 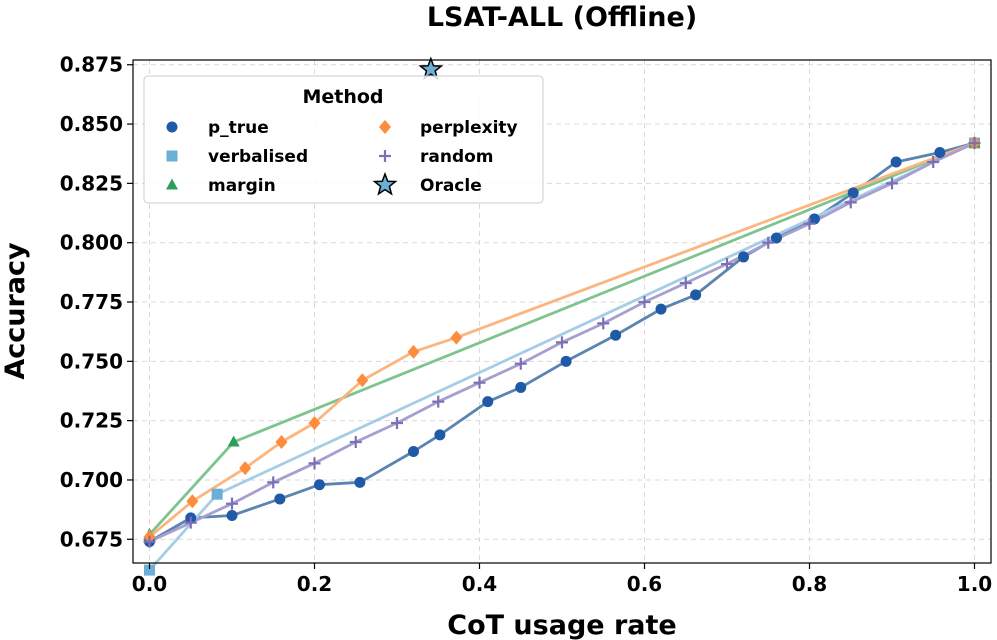 I want to click on x-tick-label: 0.4, so click(x=479, y=584).